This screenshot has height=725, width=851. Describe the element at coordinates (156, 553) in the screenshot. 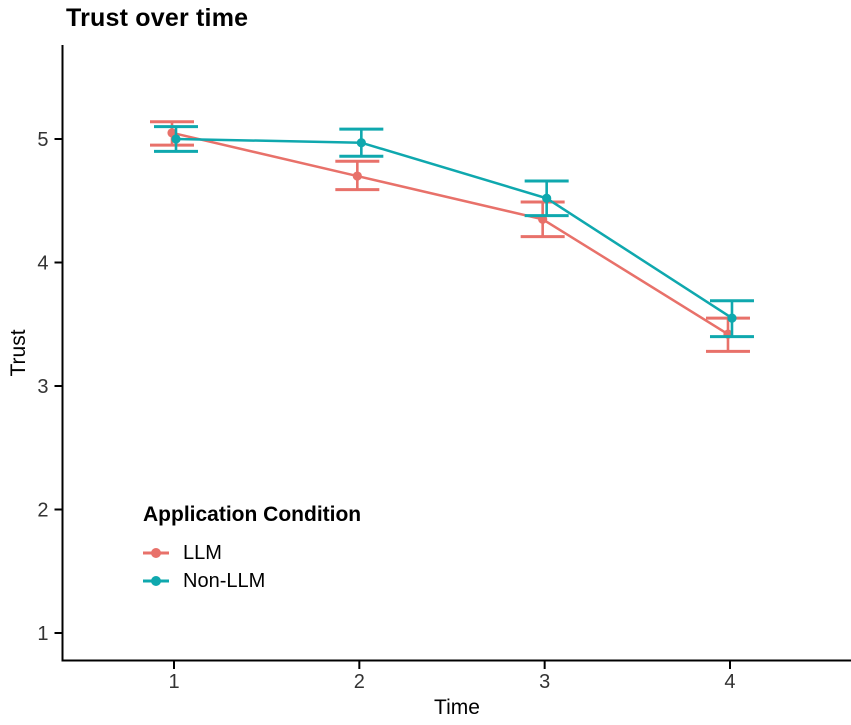

I see `llm-key-icon` at that location.